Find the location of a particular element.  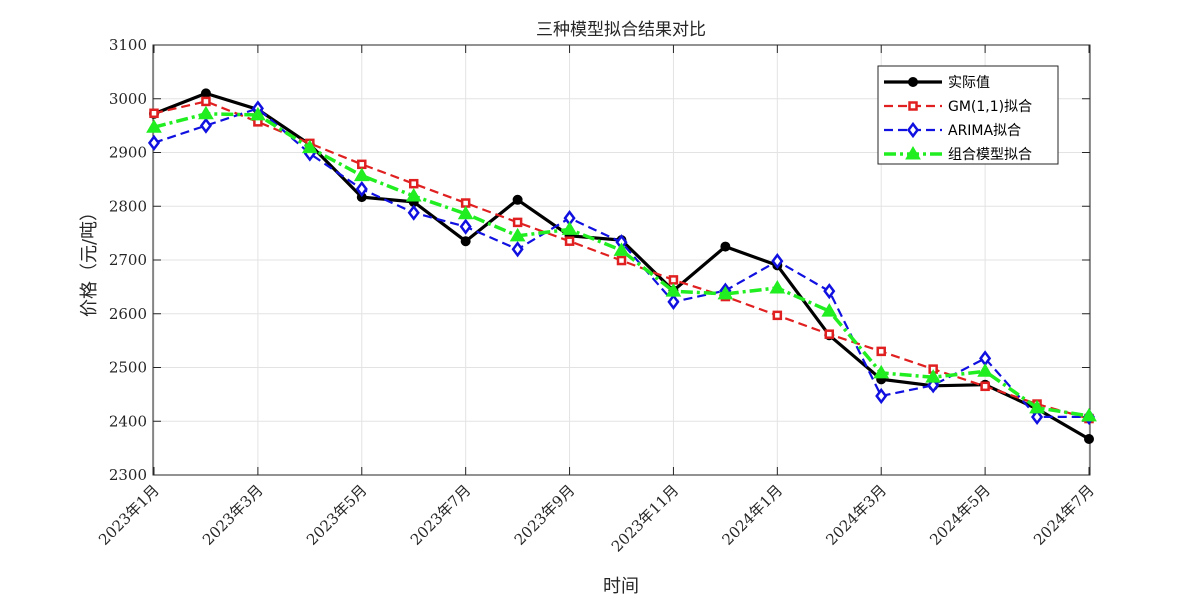

y-tick-label: 2300 is located at coordinates (128, 475).